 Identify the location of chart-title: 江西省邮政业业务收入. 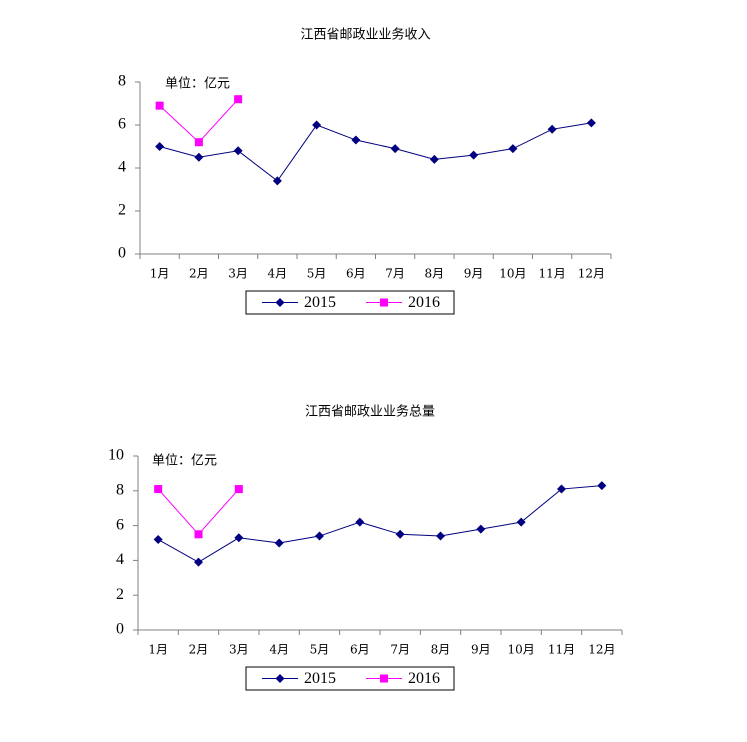
(365, 35).